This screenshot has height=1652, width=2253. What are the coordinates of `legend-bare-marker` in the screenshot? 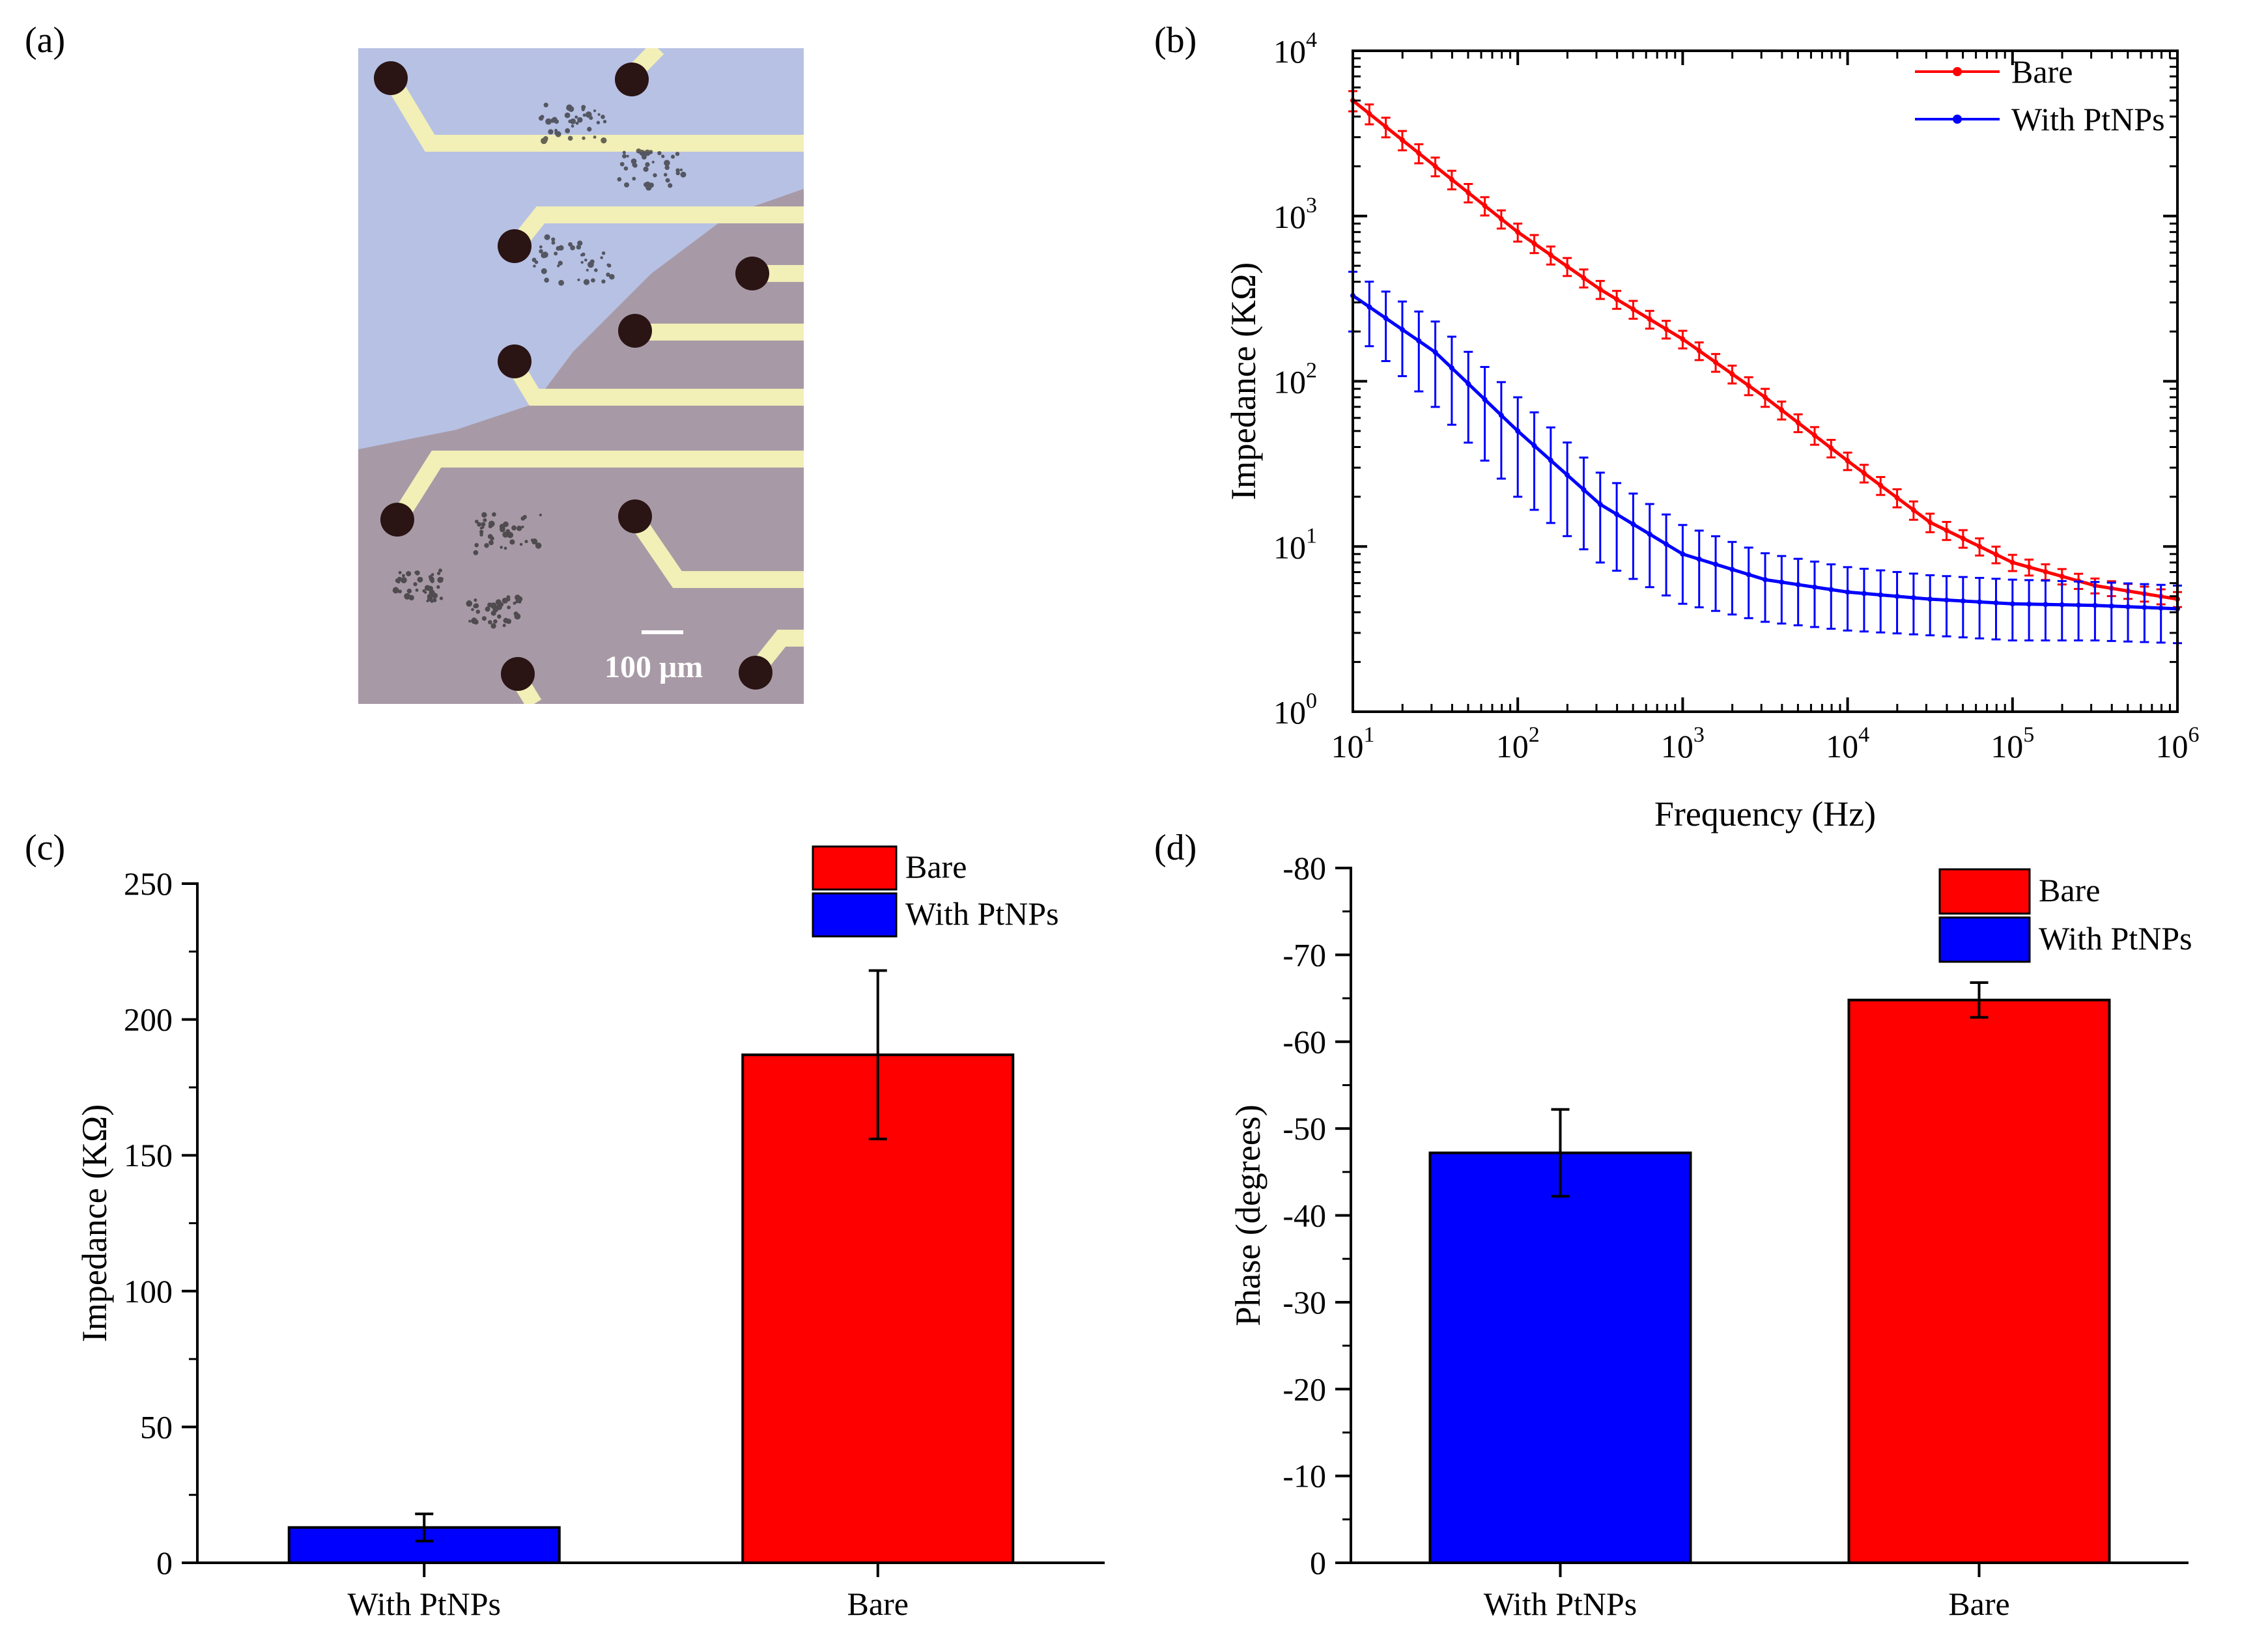 It's located at (1957, 71).